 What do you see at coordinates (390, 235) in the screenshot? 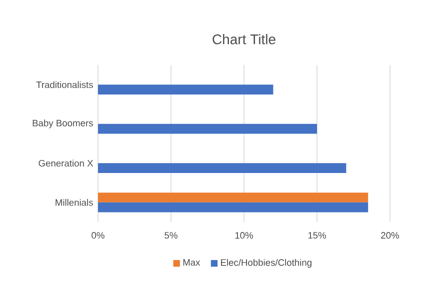
I see `x-tick-label: 20%` at bounding box center [390, 235].